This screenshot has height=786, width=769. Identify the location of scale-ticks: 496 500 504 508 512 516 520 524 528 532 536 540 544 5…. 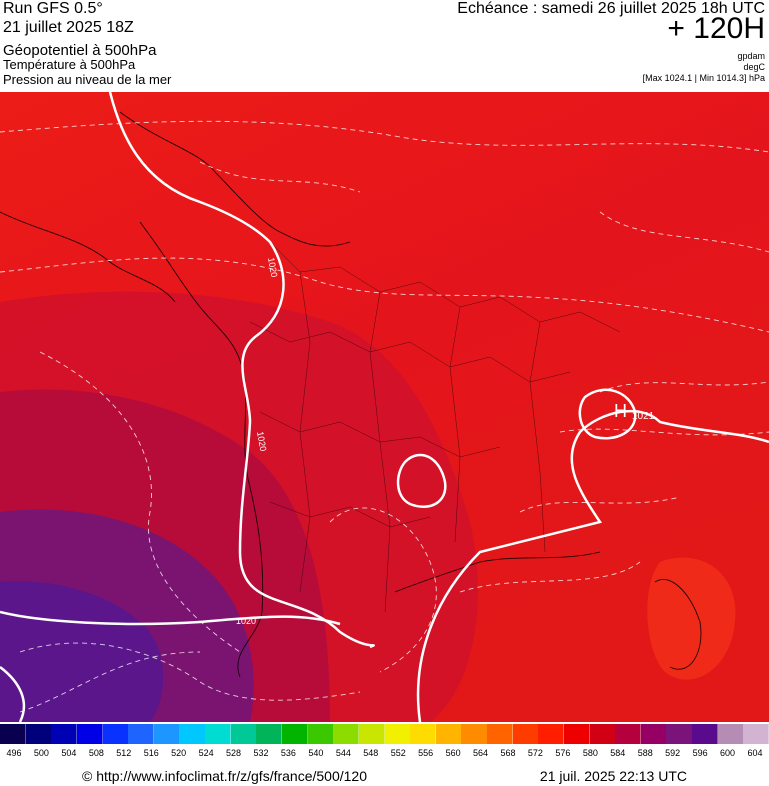
(384, 755).